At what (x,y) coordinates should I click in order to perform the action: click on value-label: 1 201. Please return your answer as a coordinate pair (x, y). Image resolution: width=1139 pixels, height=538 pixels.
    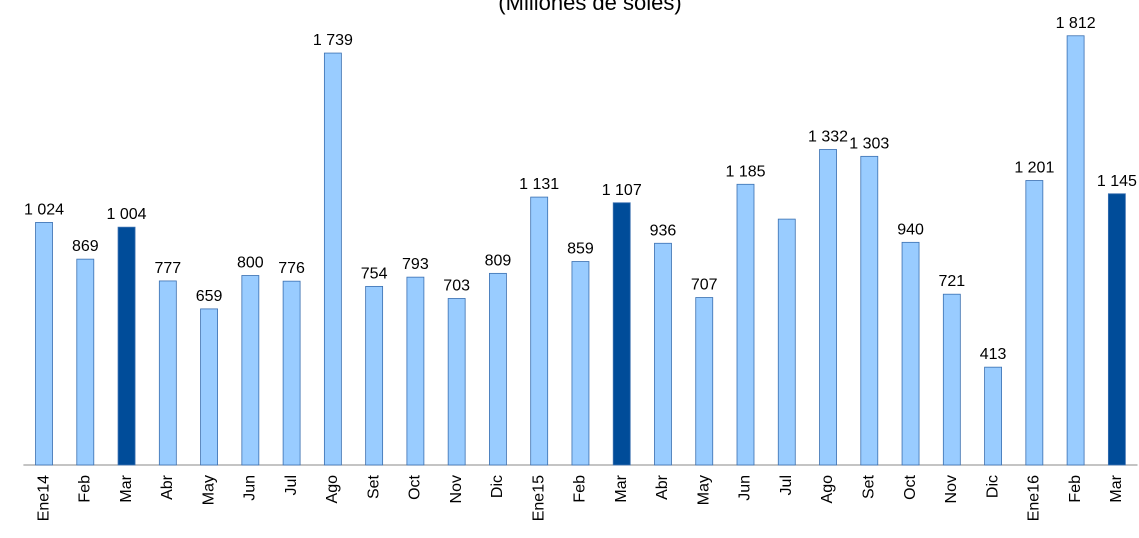
    Looking at the image, I should click on (1034, 168).